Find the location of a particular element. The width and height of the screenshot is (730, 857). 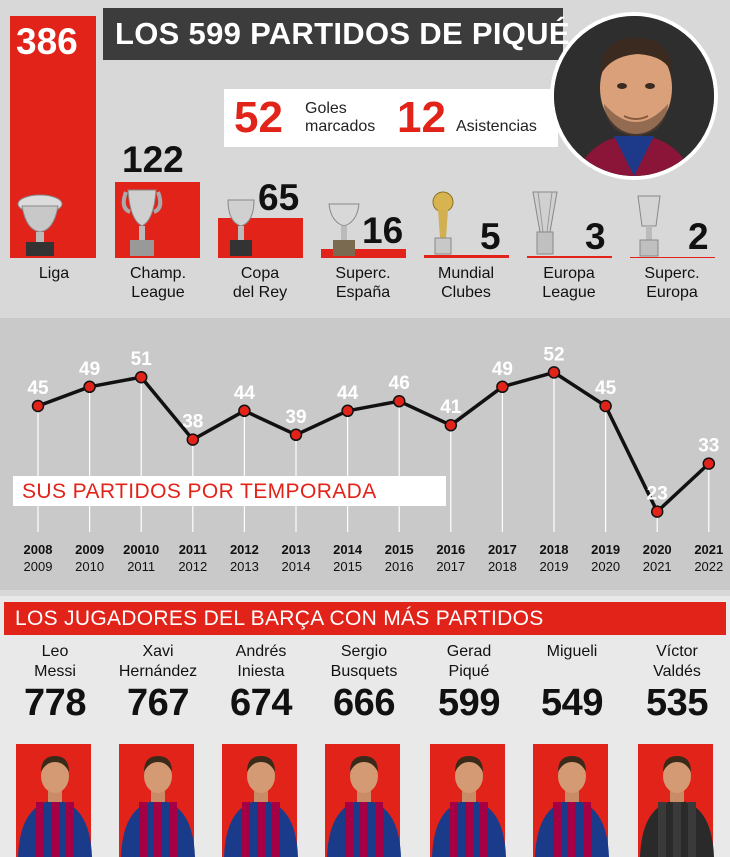

label-copa-2: del Rey is located at coordinates (260, 292).